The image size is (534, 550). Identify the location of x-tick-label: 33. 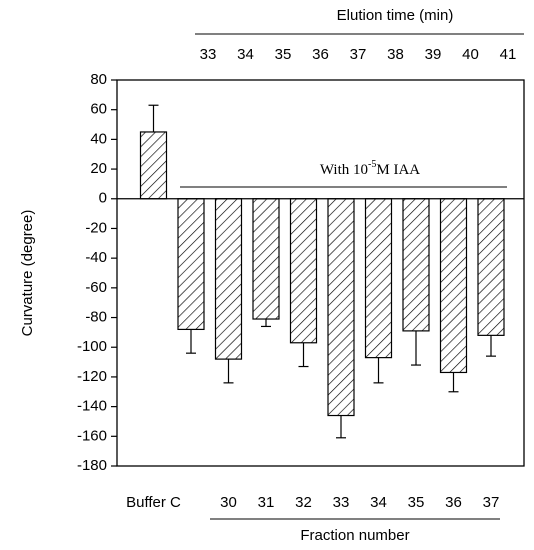
(341, 502).